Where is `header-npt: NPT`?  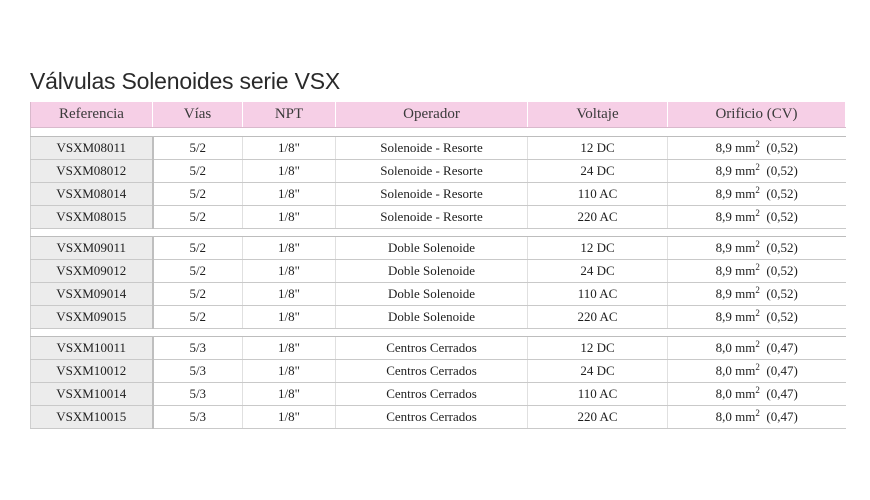 header-npt: NPT is located at coordinates (289, 115).